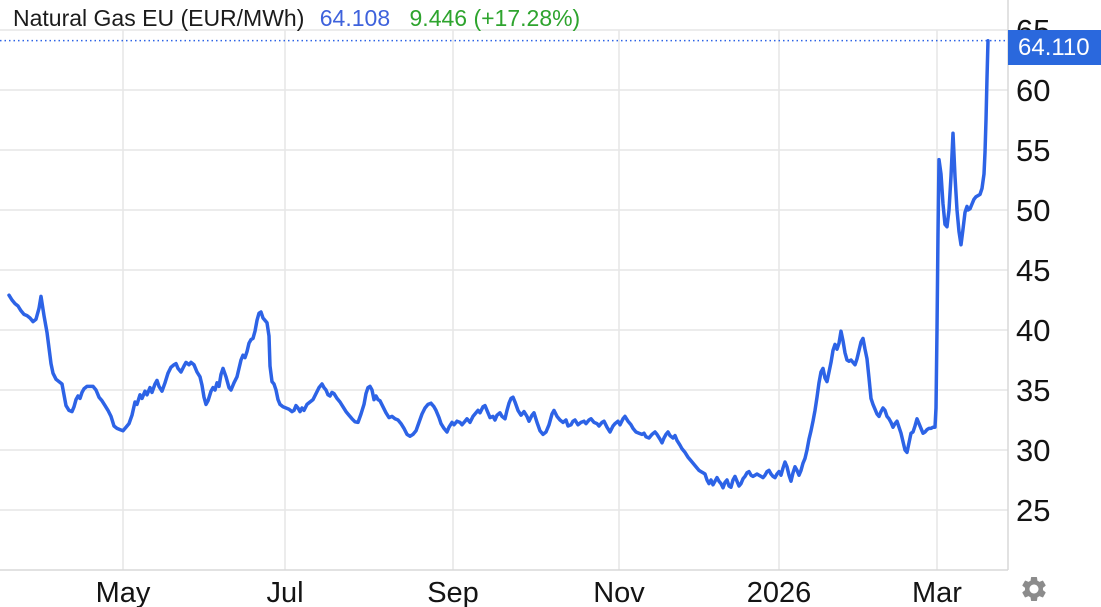 The height and width of the screenshot is (607, 1101). Describe the element at coordinates (1033, 150) in the screenshot. I see `y-axis-label: 55` at that location.